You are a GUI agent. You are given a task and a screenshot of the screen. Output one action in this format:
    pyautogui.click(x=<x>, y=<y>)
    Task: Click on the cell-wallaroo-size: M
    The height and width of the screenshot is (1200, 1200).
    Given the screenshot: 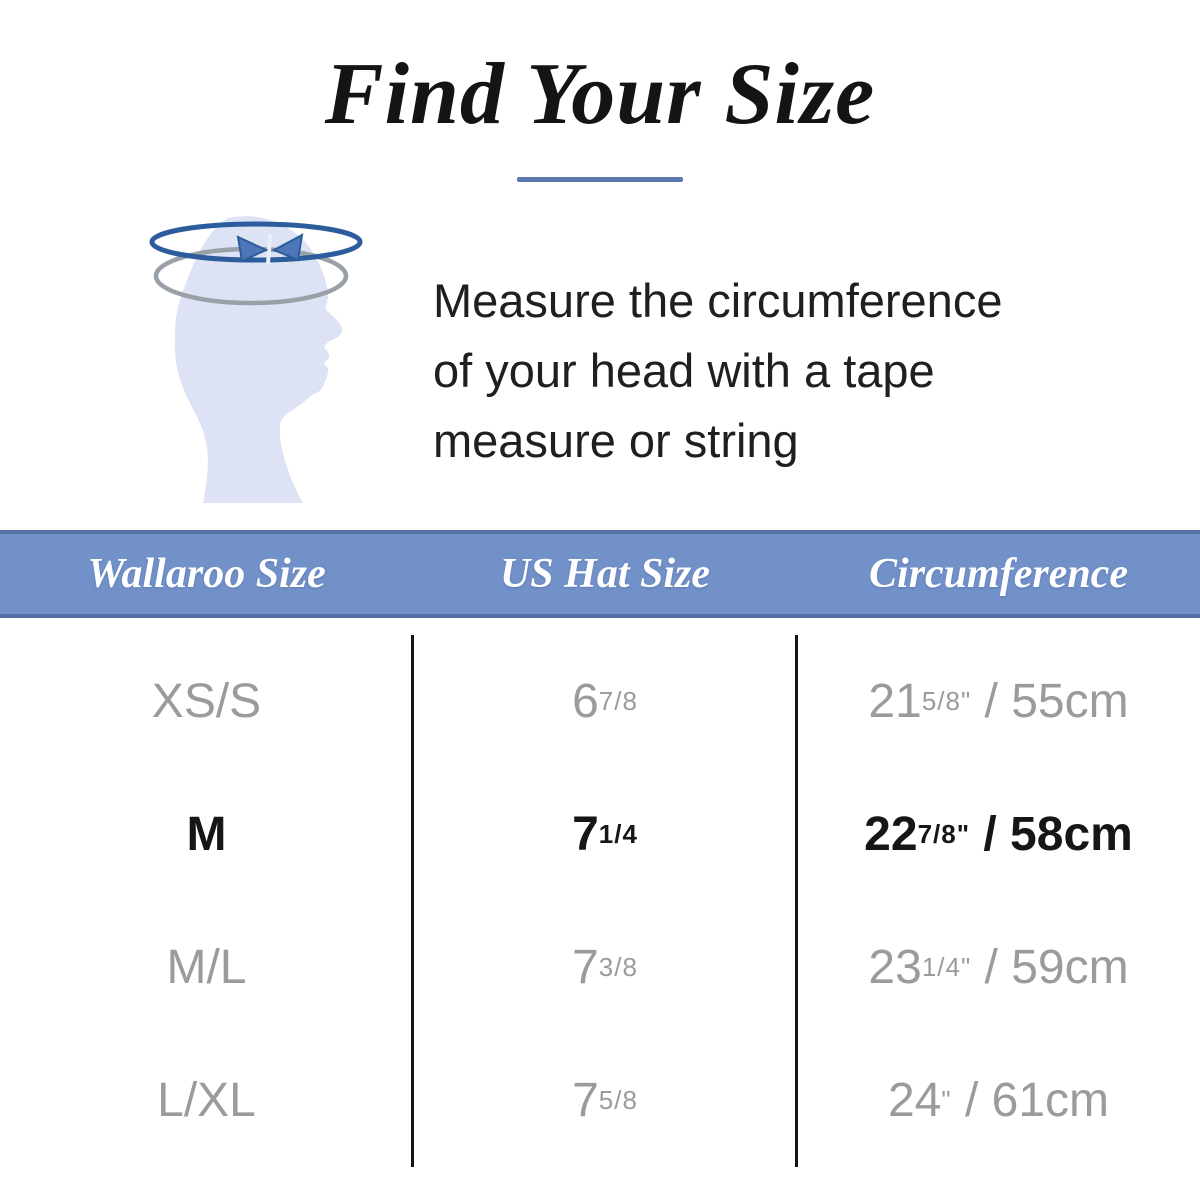 What is the action you would take?
    pyautogui.click(x=206, y=834)
    